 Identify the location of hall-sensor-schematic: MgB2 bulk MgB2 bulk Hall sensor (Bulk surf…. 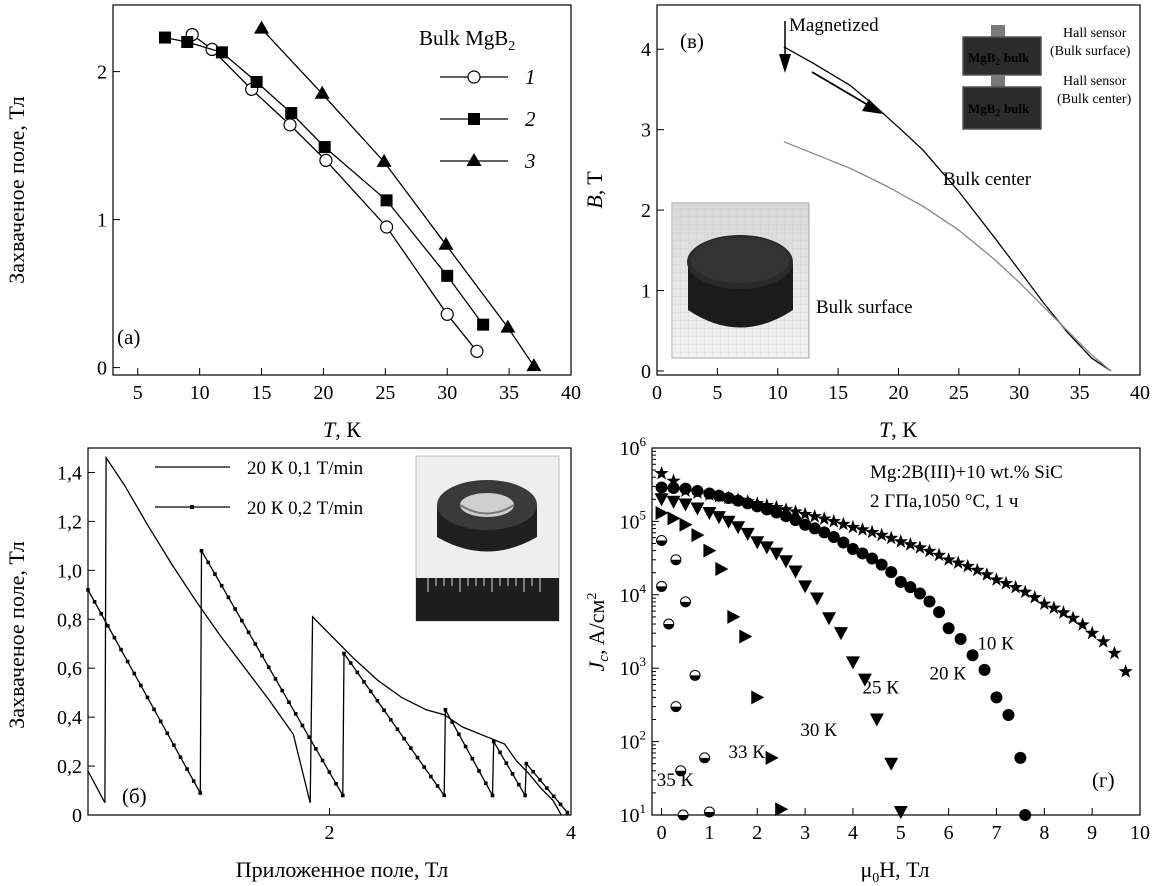
(1047, 77).